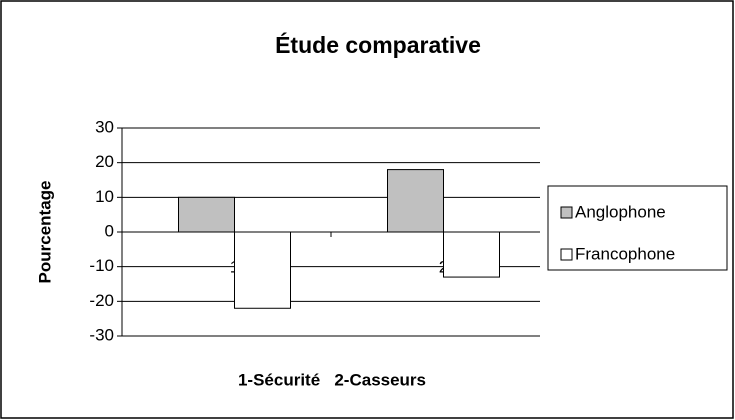 The image size is (735, 420). What do you see at coordinates (637, 228) in the screenshot?
I see `legend` at bounding box center [637, 228].